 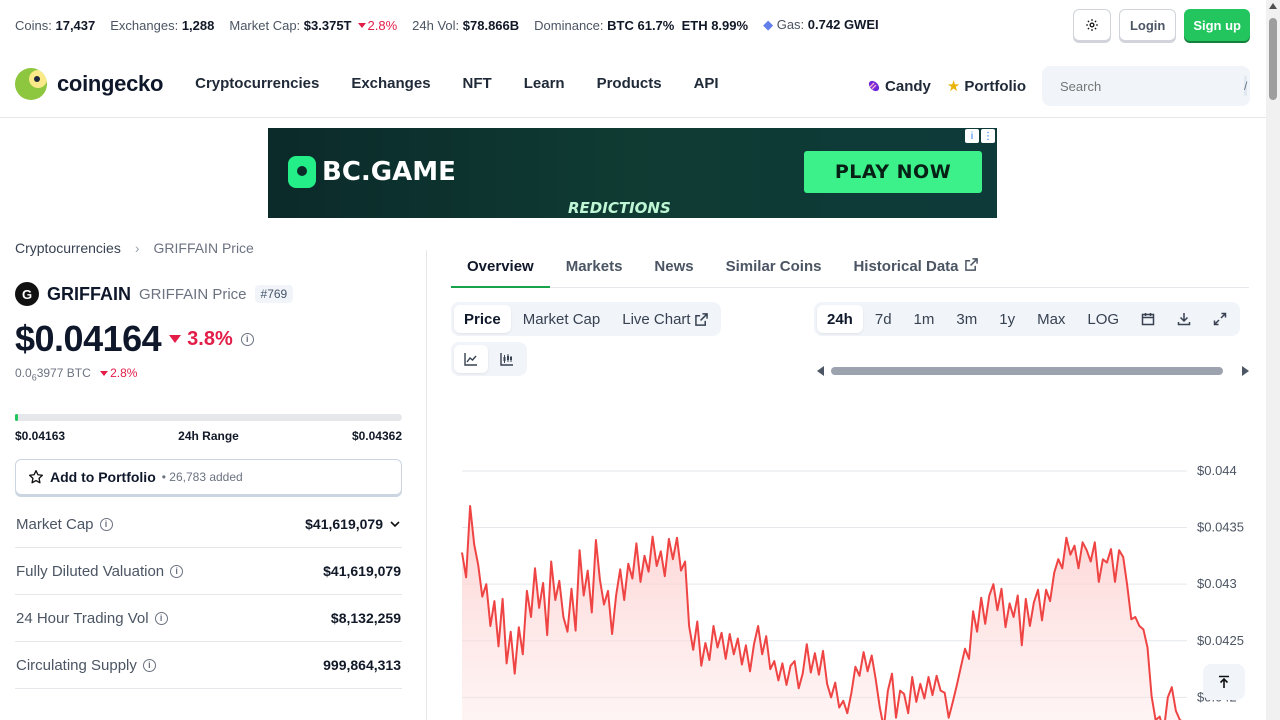 What do you see at coordinates (274, 294) in the screenshot?
I see `rank-badge: #769` at bounding box center [274, 294].